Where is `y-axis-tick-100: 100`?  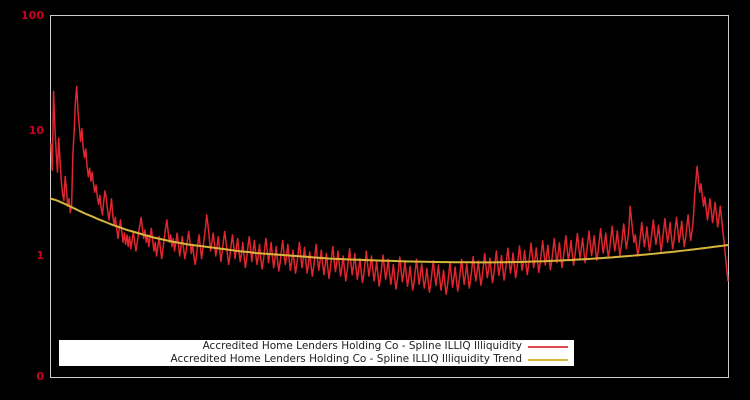 y-axis-tick-100: 100 is located at coordinates (32, 15).